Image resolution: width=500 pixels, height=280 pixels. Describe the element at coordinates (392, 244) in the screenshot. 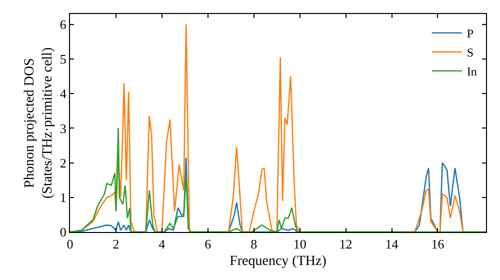

I see `x-tick-label: 14` at that location.